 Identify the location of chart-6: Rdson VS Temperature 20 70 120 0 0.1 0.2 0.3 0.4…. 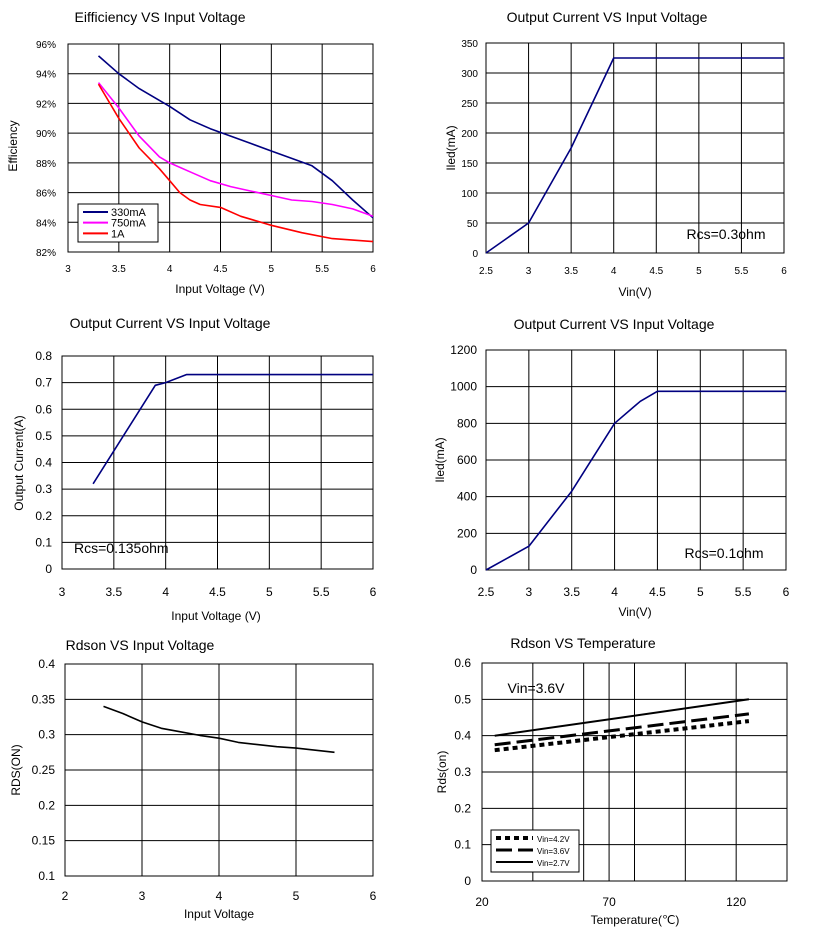
(611, 781).